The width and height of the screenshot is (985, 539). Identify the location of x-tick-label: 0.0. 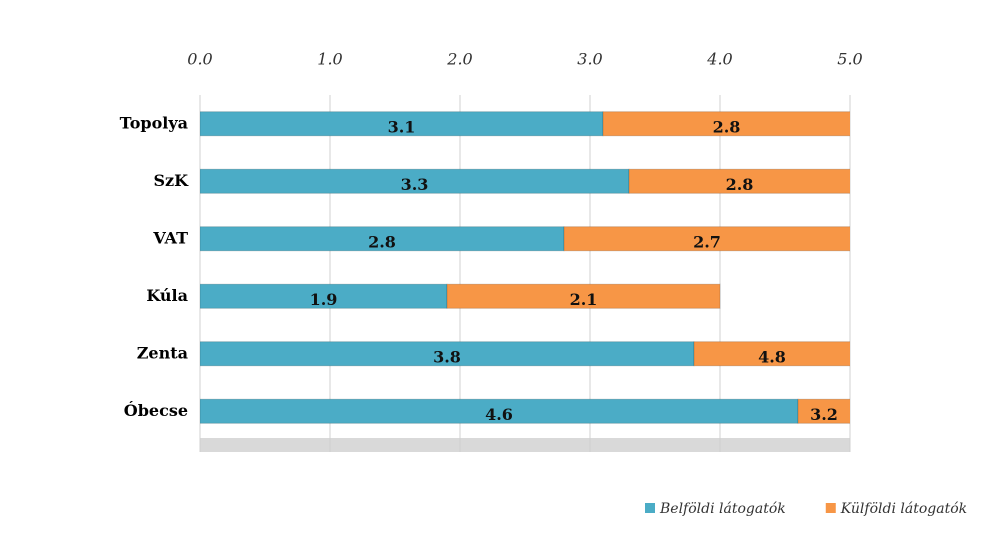
(199, 59).